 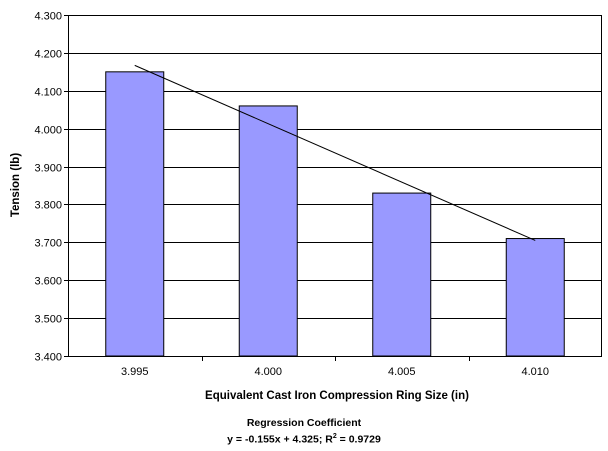 I want to click on regression-equation-text: y = -0.155x + 4.325; R, so click(x=280, y=439).